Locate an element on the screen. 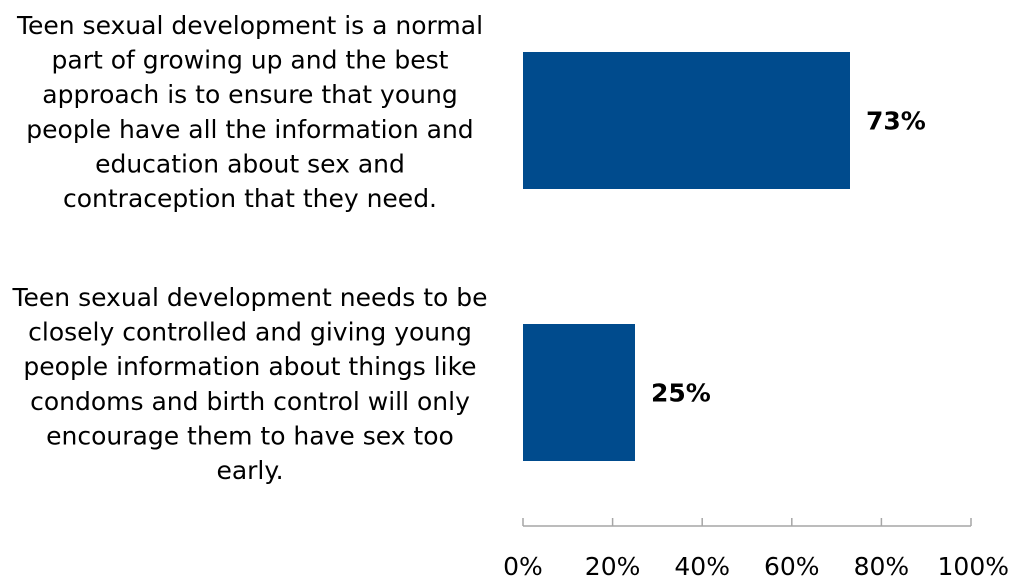 The width and height of the screenshot is (1013, 585). data-labels: 73% 25% is located at coordinates (788, 257).